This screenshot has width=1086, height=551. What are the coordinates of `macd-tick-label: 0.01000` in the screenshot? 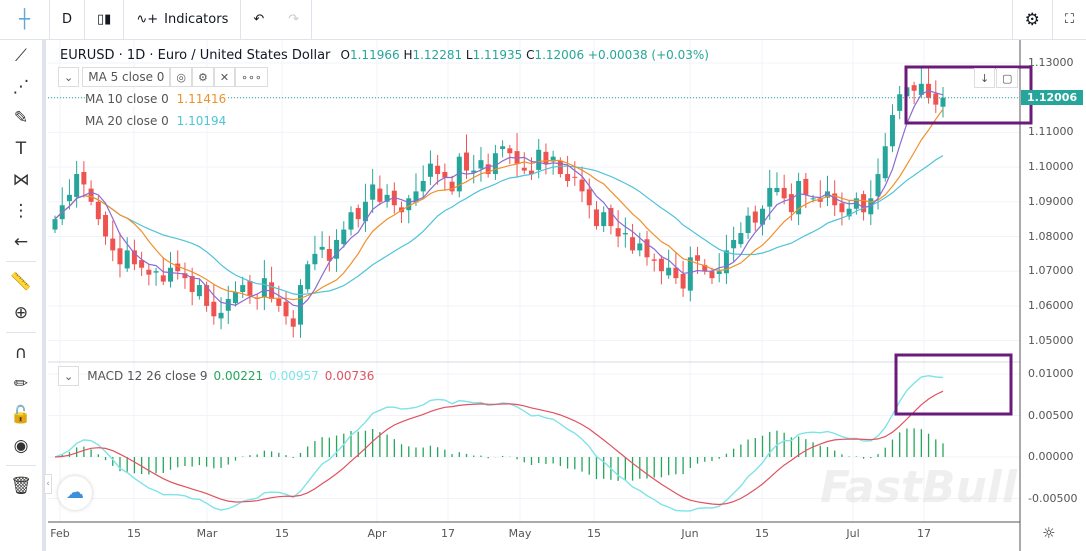 It's located at (1051, 373).